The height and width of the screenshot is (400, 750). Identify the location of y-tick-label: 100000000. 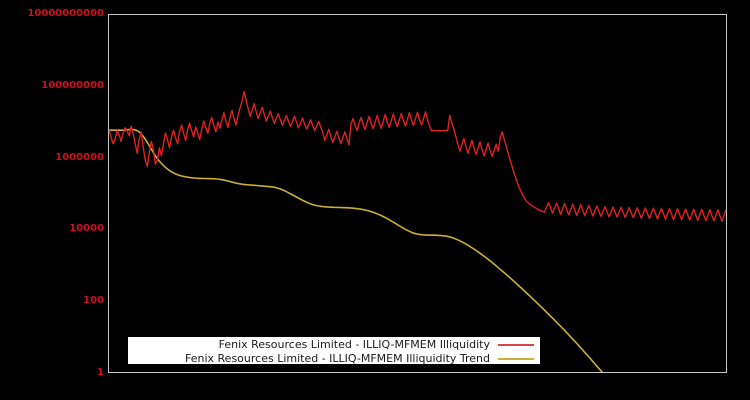
(72, 85).